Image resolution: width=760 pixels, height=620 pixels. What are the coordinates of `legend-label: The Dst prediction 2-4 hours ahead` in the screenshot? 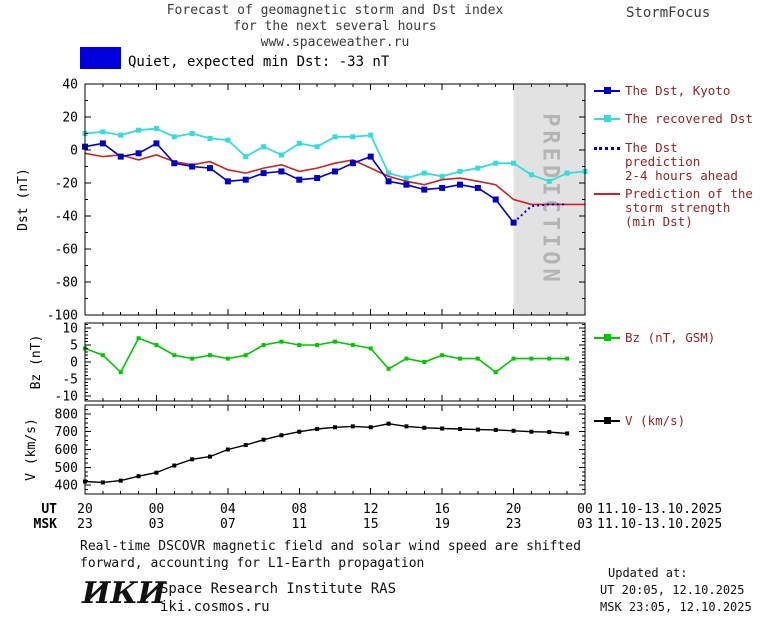 It's located at (681, 161).